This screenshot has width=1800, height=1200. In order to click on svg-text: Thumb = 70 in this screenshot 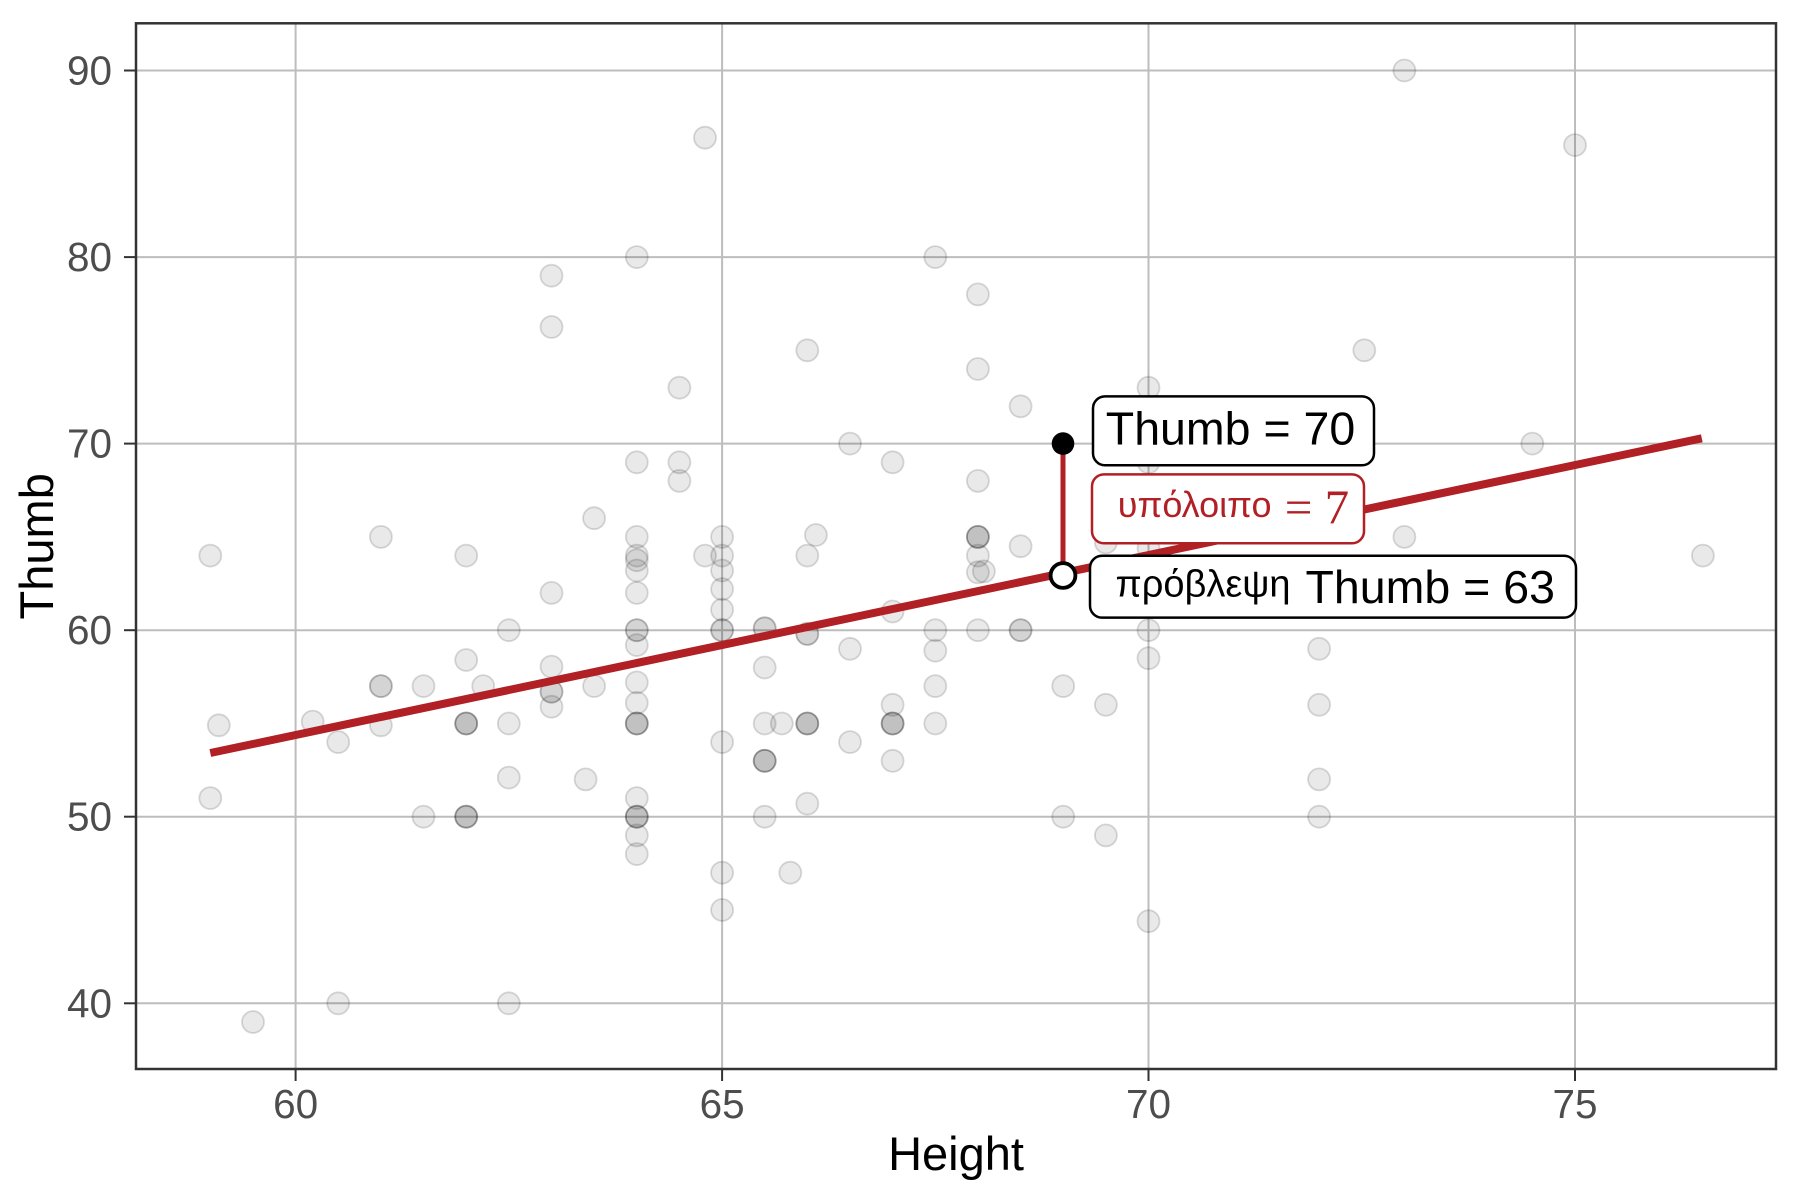, I will do `click(1230, 429)`.